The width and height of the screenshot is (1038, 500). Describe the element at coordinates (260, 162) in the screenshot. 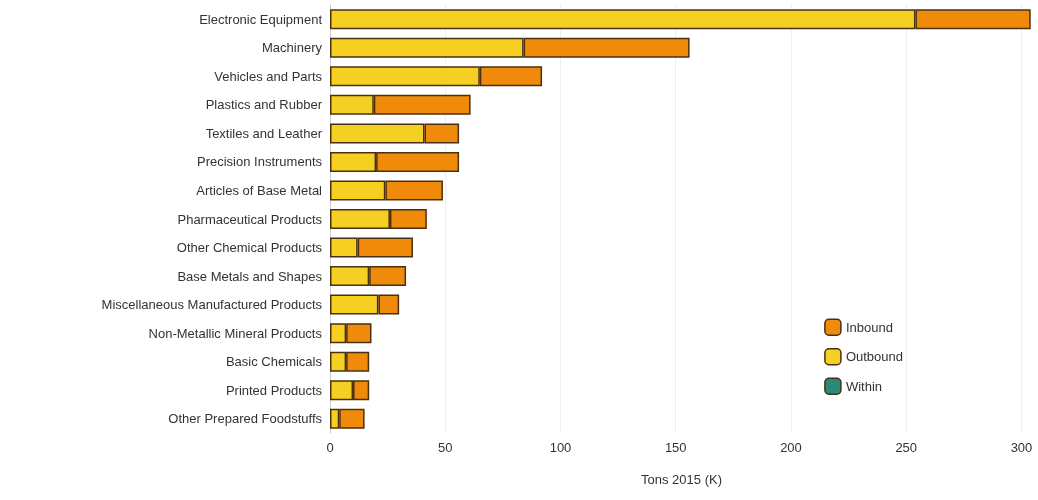

I see `y-tick-label: Precision Instruments` at that location.